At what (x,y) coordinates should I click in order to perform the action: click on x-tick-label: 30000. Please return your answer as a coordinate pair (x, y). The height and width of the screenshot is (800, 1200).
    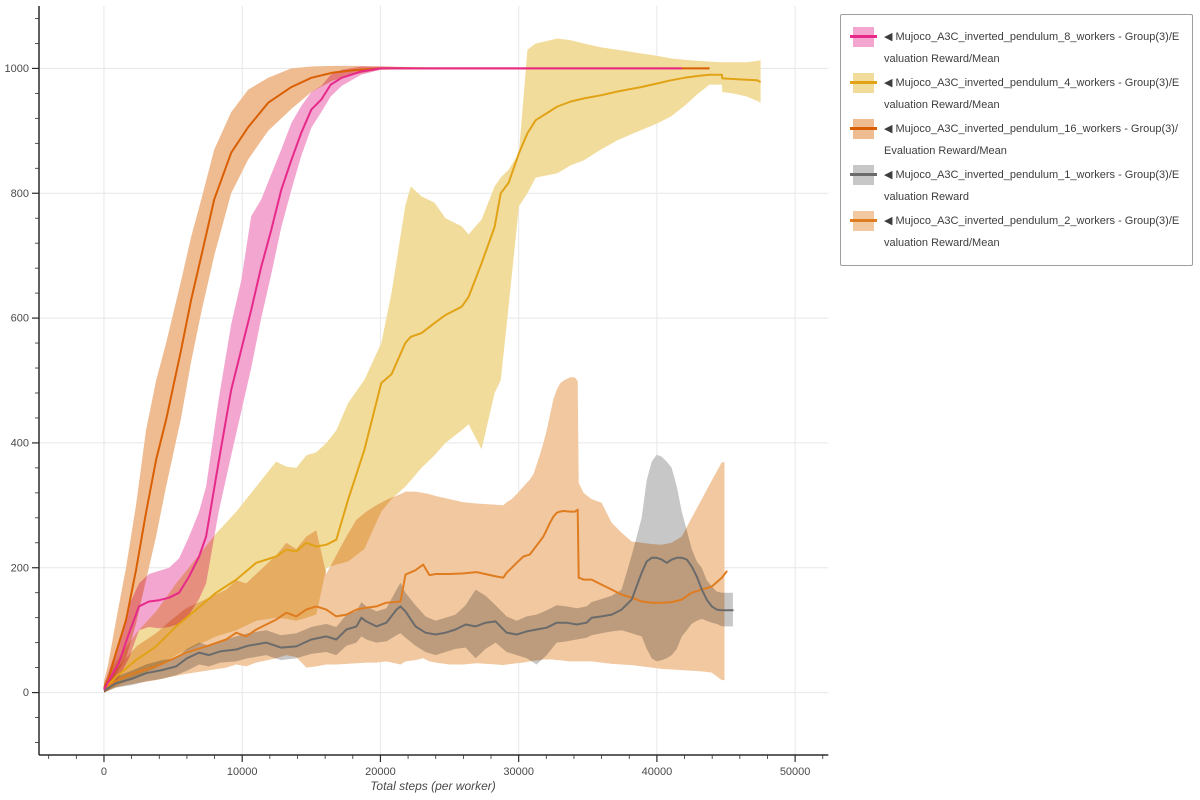
    Looking at the image, I should click on (518, 772).